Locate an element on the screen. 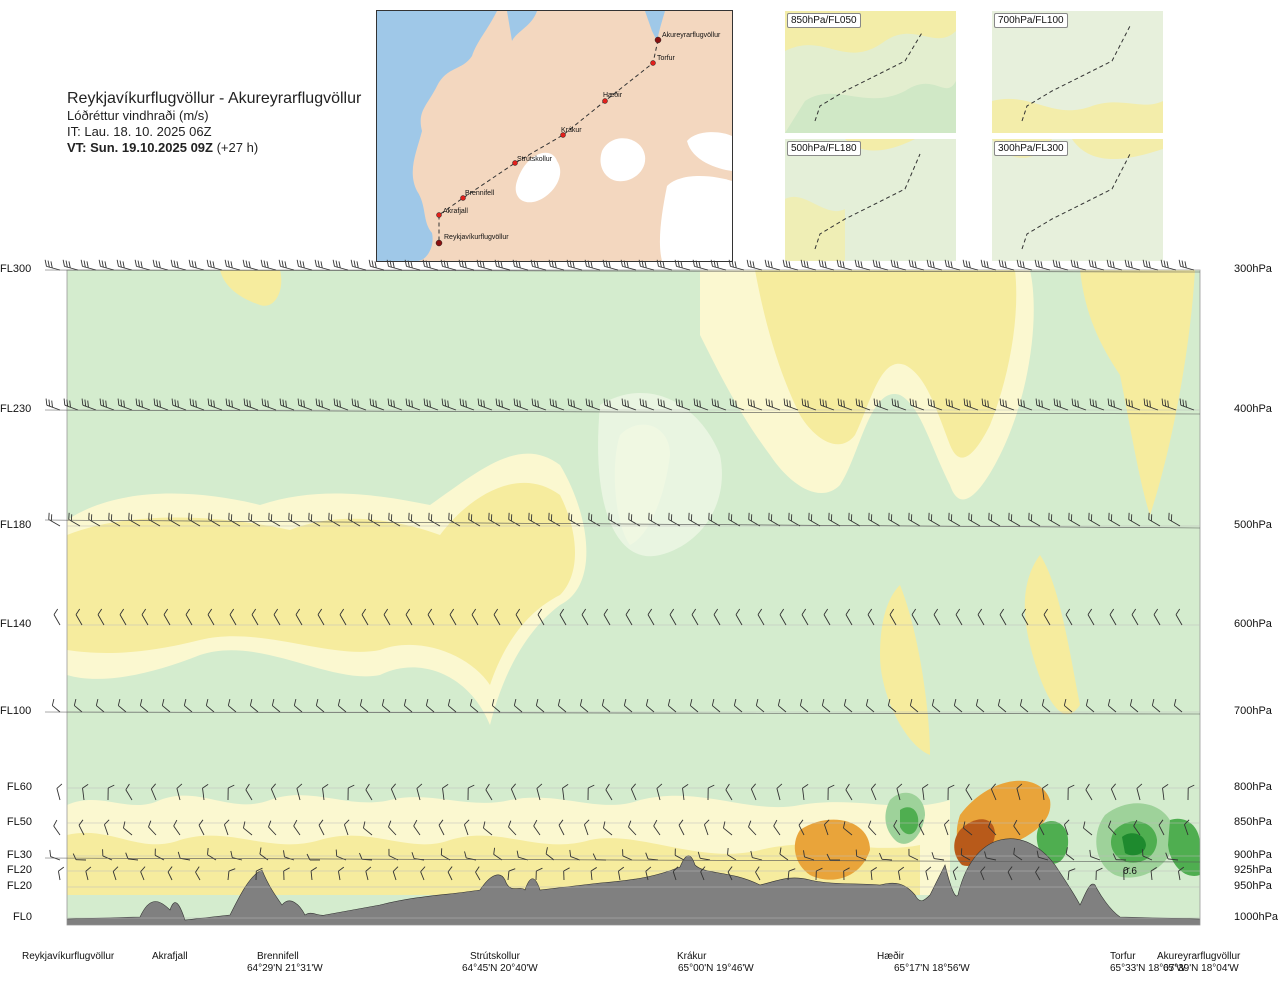 The height and width of the screenshot is (981, 1280). station-name: Brennifell is located at coordinates (278, 956).